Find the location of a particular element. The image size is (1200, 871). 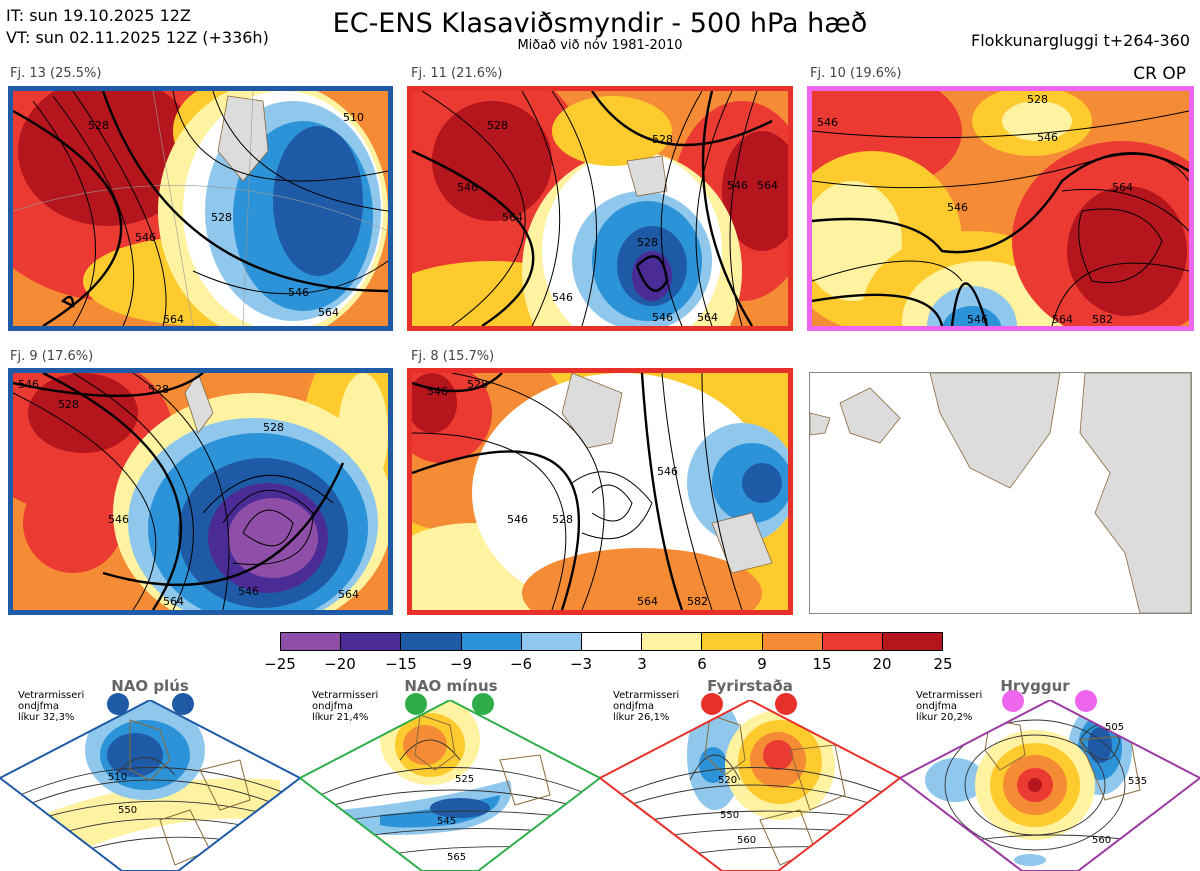

colorbar-tick: 15 is located at coordinates (822, 664).